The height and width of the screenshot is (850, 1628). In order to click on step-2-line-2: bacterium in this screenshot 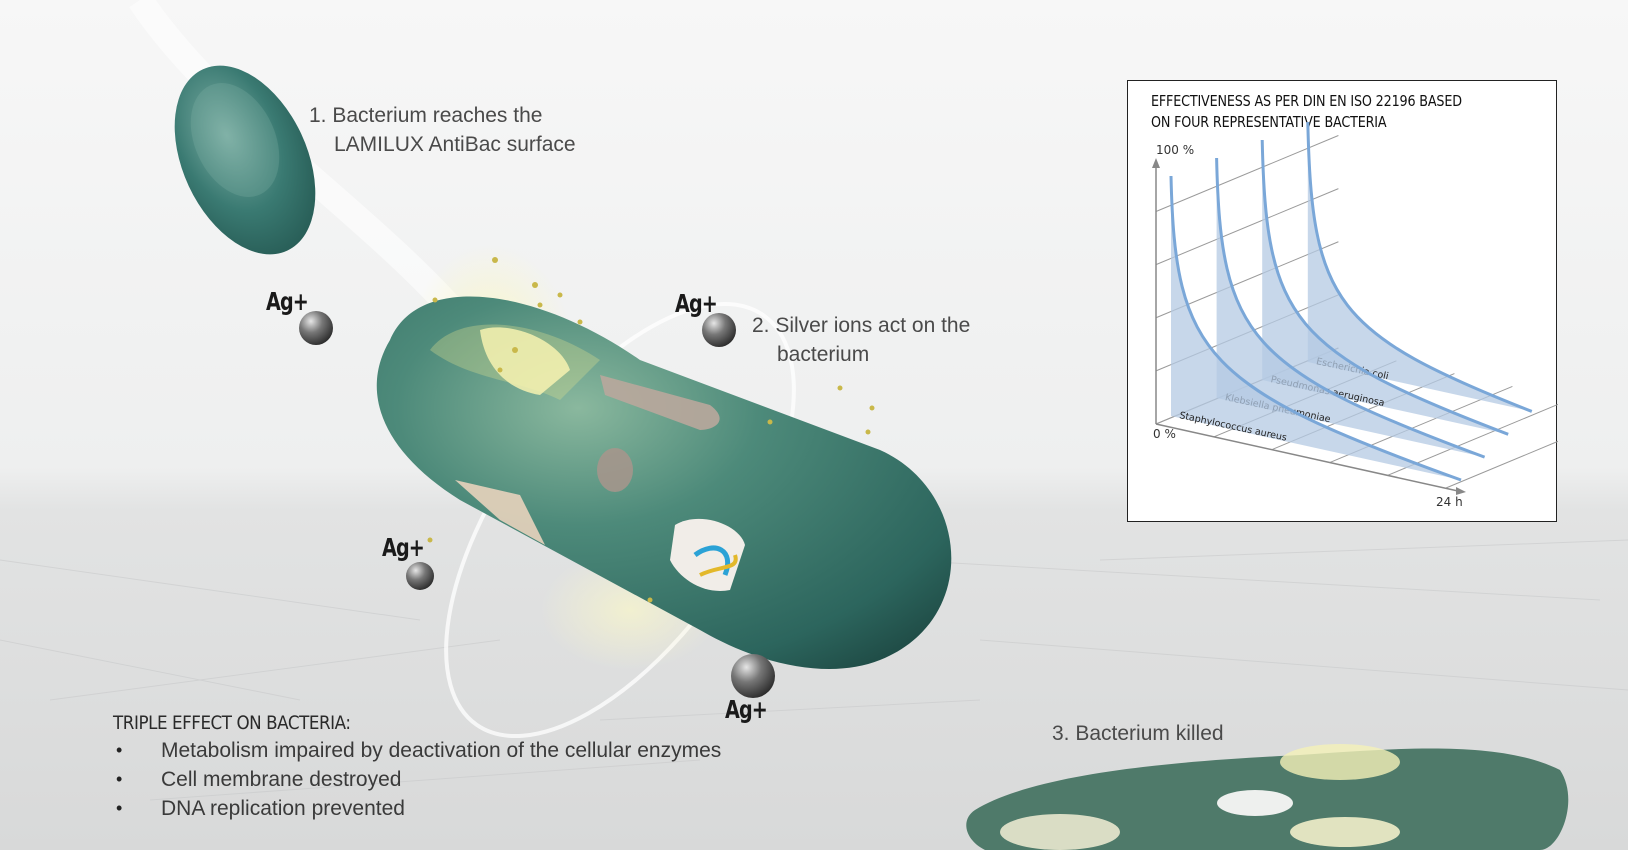, I will do `click(823, 354)`.